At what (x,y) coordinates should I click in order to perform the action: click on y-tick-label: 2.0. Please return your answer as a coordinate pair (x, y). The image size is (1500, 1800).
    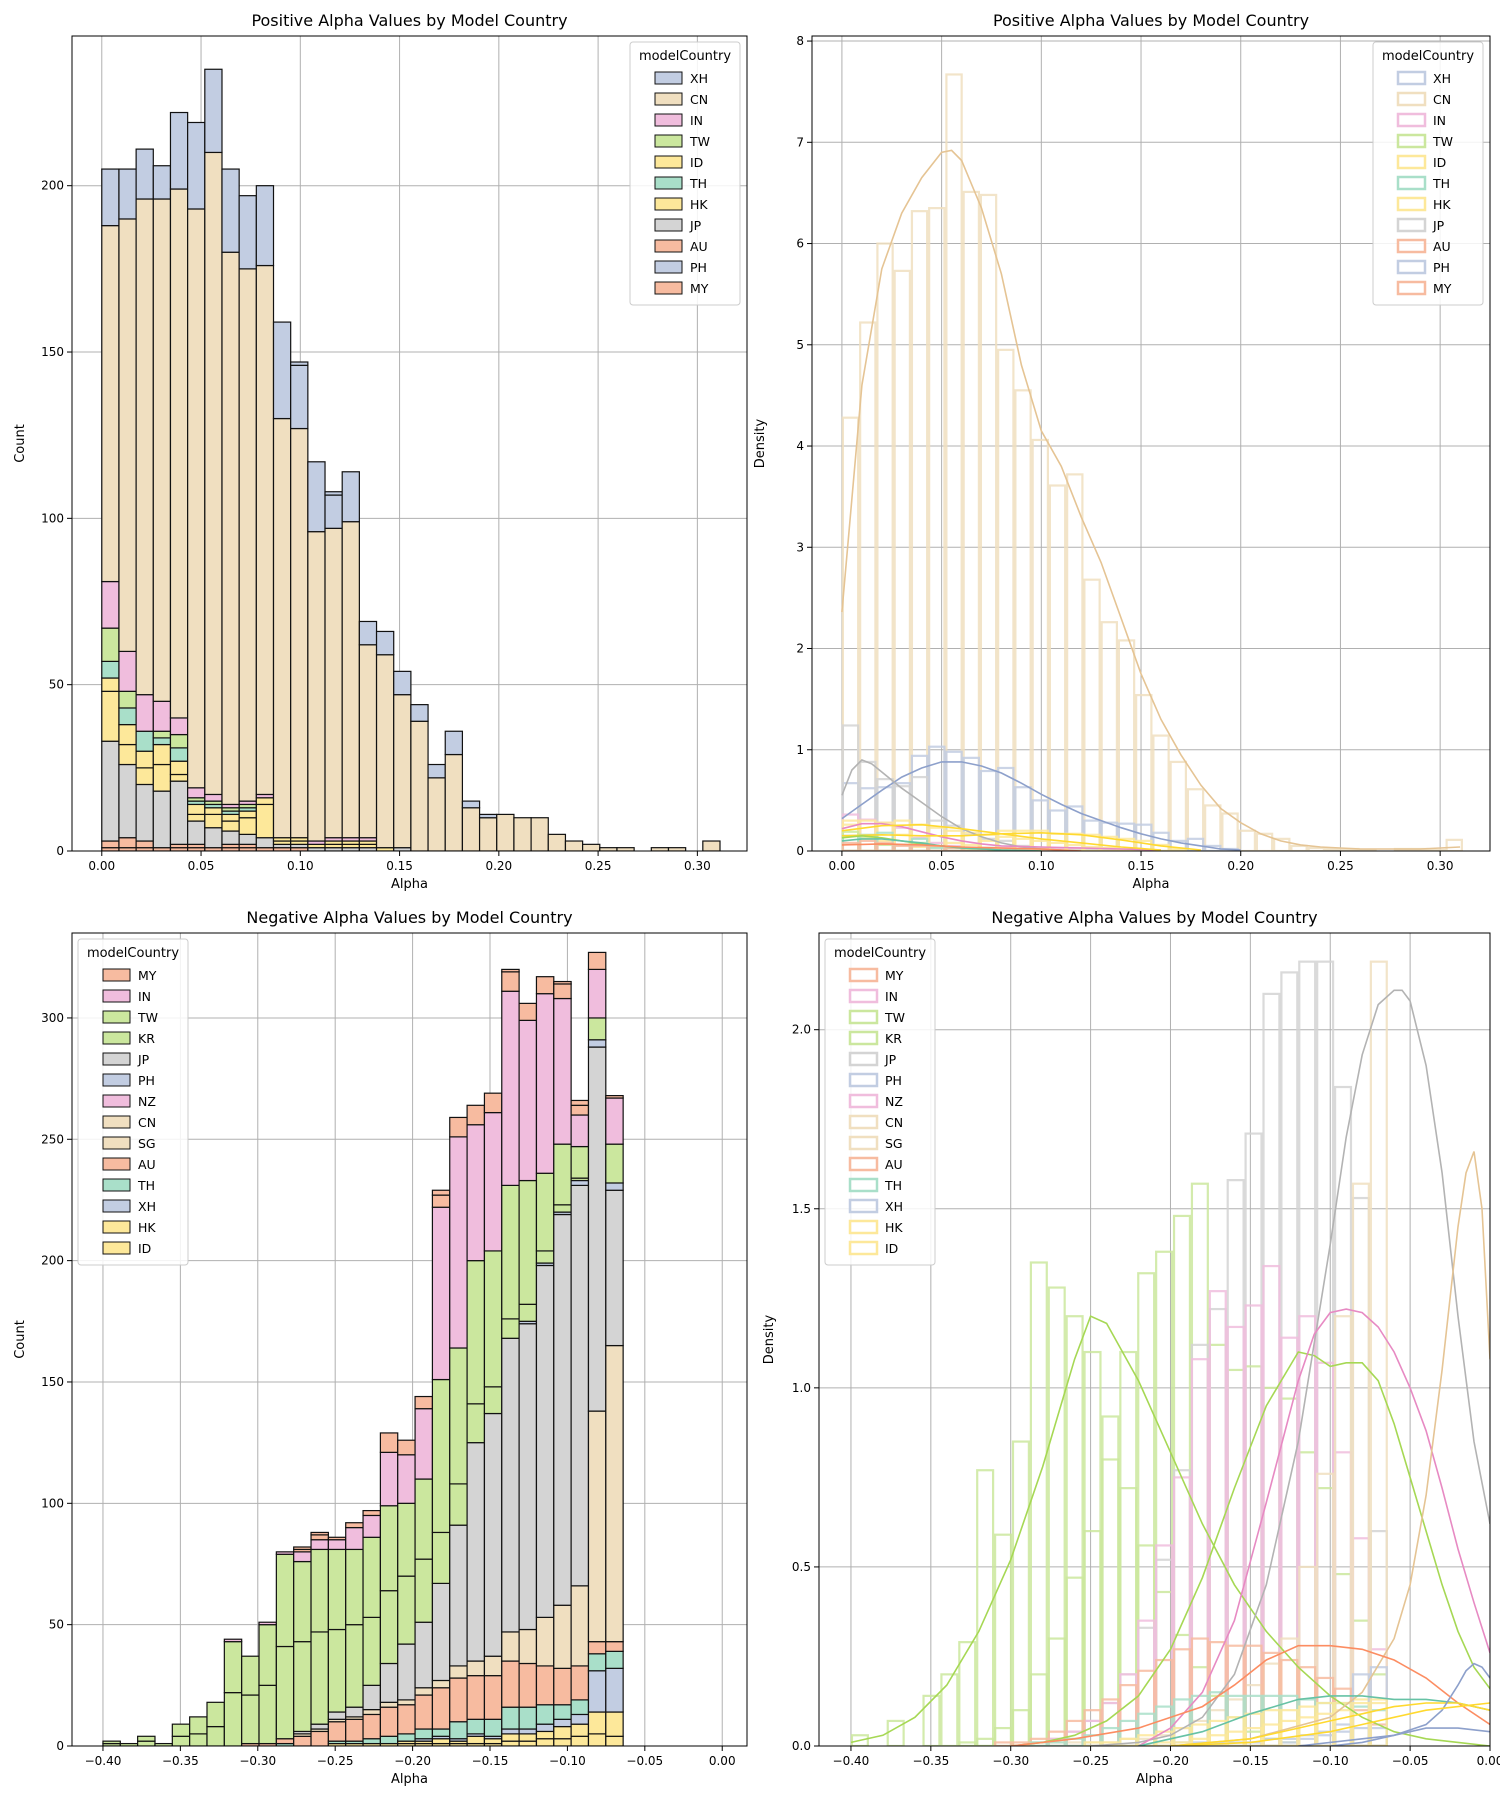
    Looking at the image, I should click on (801, 1030).